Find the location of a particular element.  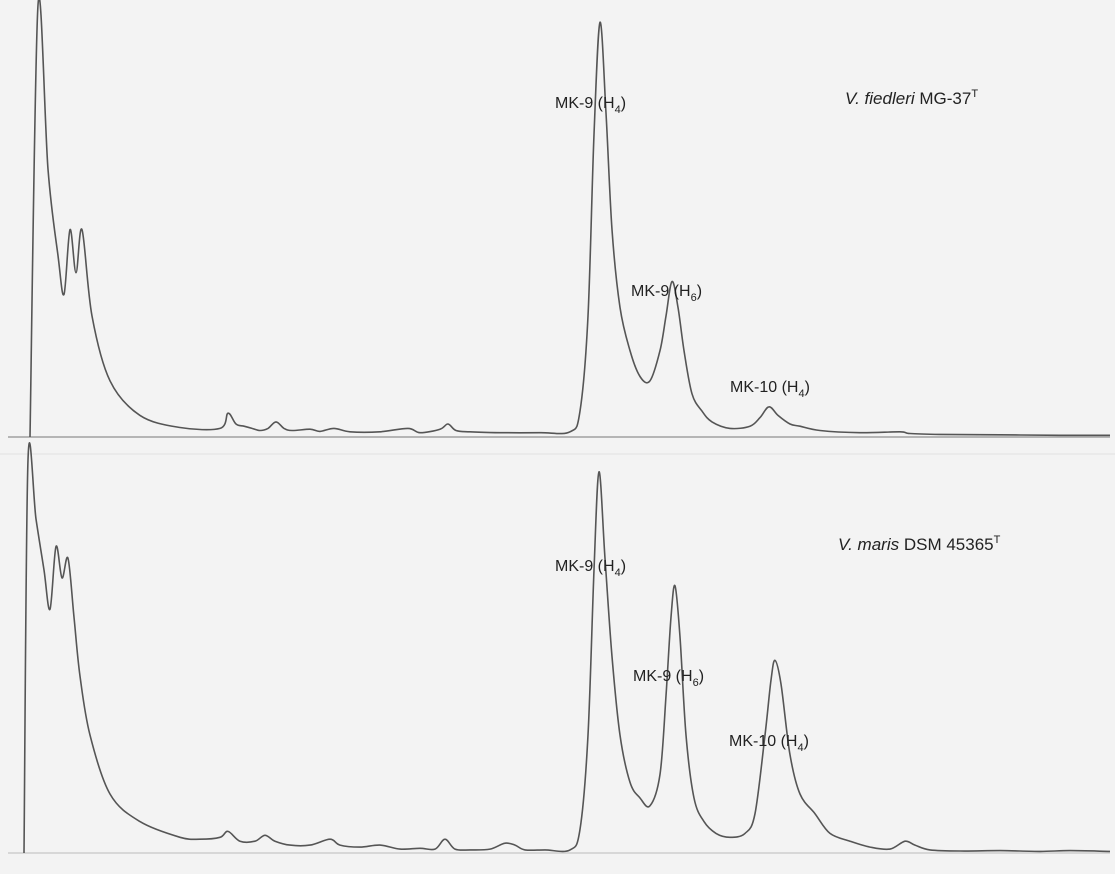

peak-label-mk9-h6-top: MK-9 (H6) is located at coordinates (666, 293).